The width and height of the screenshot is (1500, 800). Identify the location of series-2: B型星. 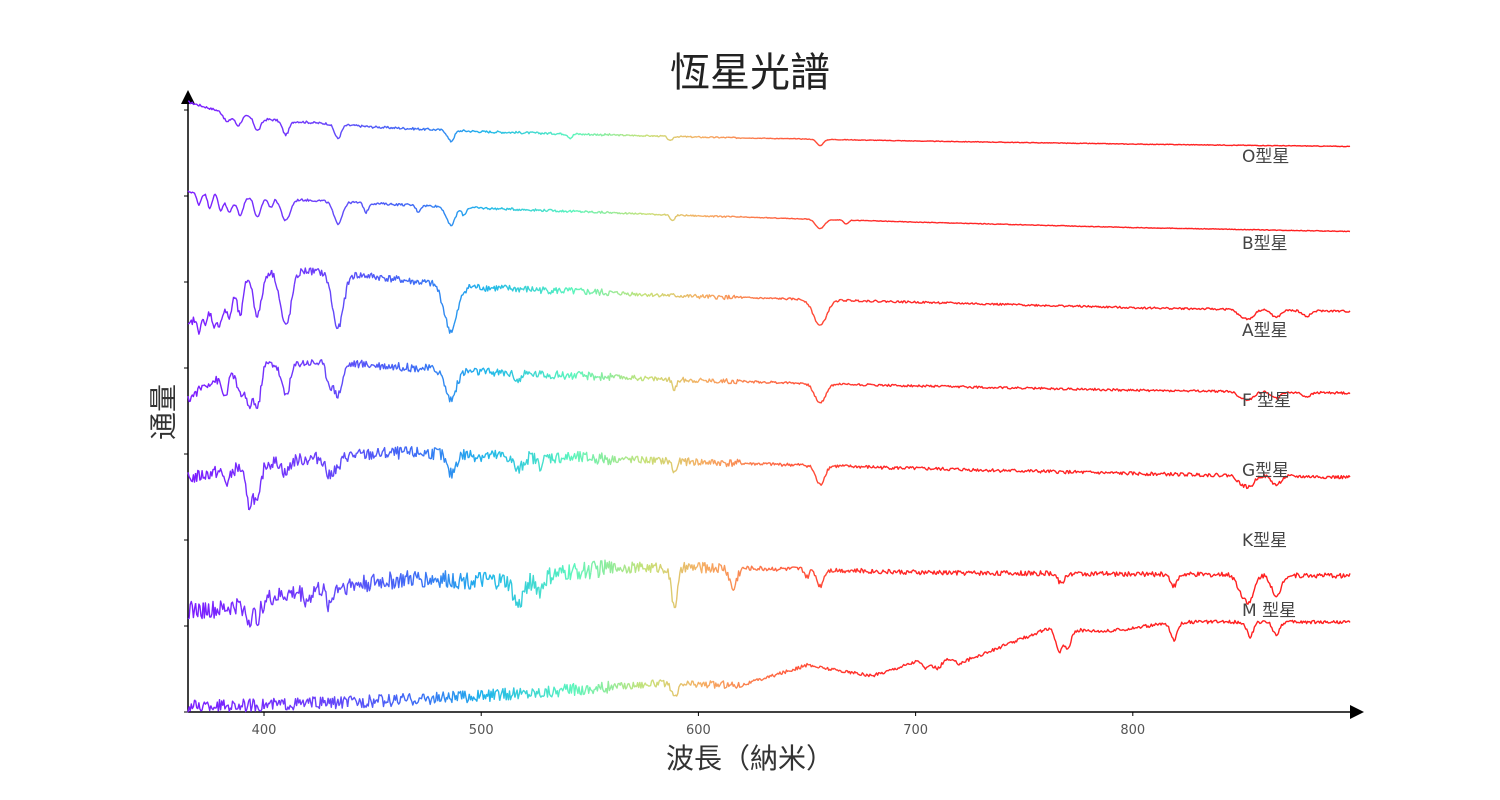
(769, 222).